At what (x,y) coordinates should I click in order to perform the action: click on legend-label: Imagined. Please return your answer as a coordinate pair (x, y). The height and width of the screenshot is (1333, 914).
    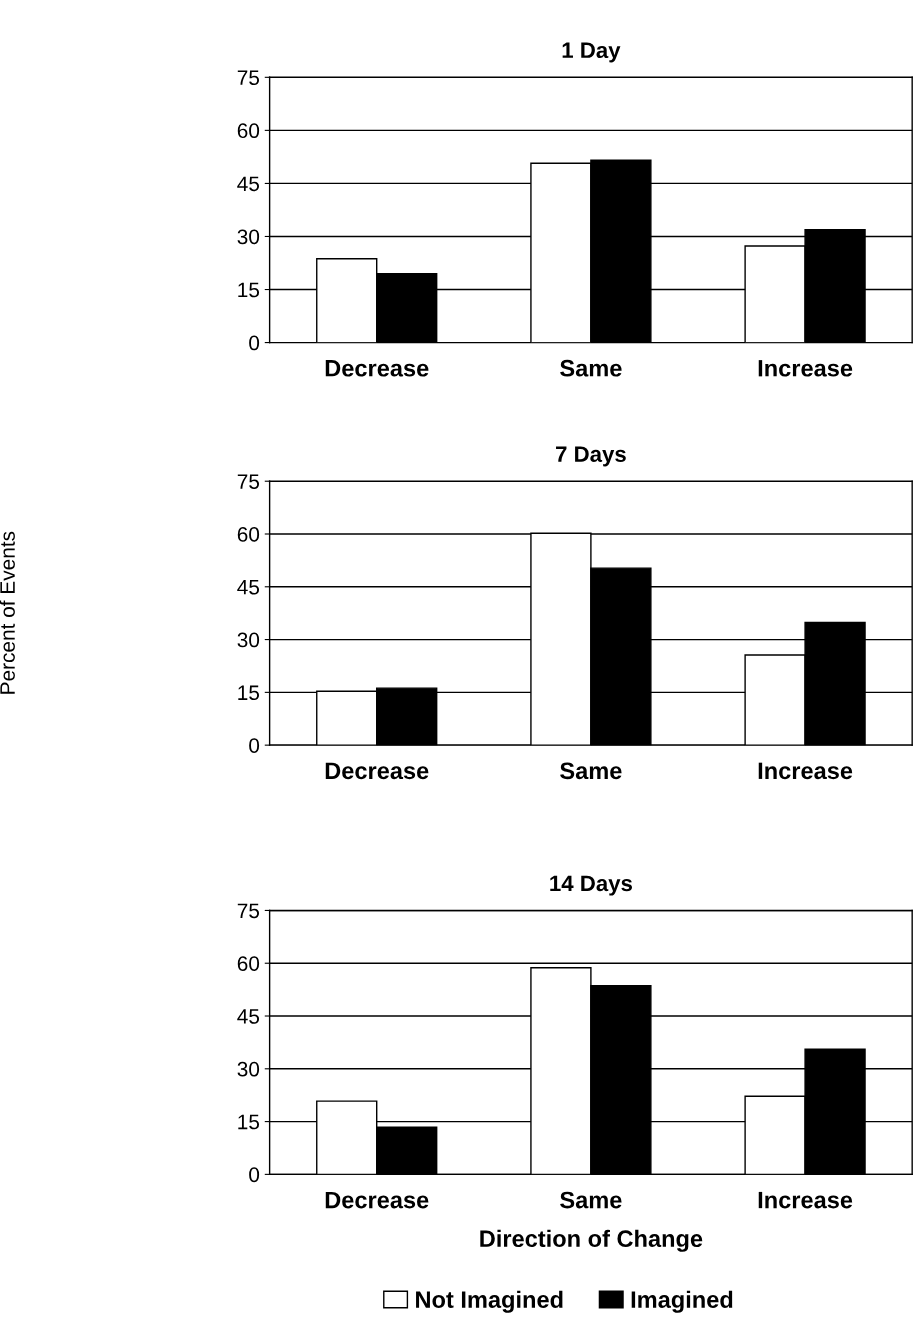
    Looking at the image, I should click on (682, 1301).